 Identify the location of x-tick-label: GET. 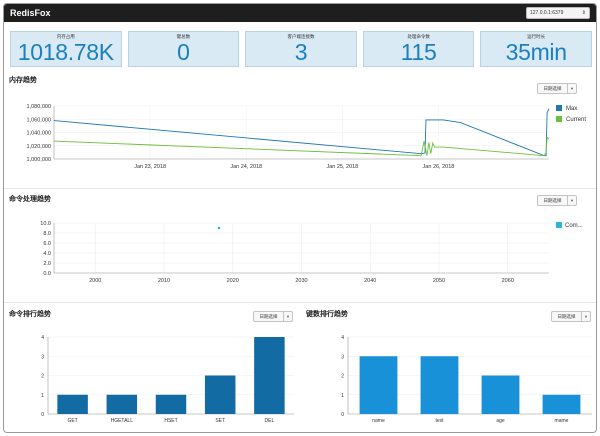
(72, 421).